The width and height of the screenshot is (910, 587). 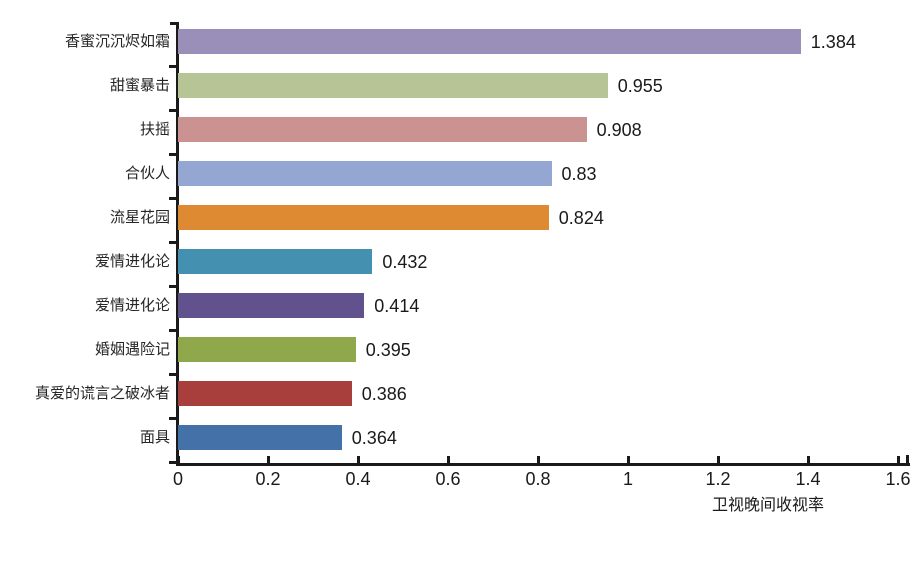 I want to click on bar-value-label: 0.386, so click(x=384, y=394).